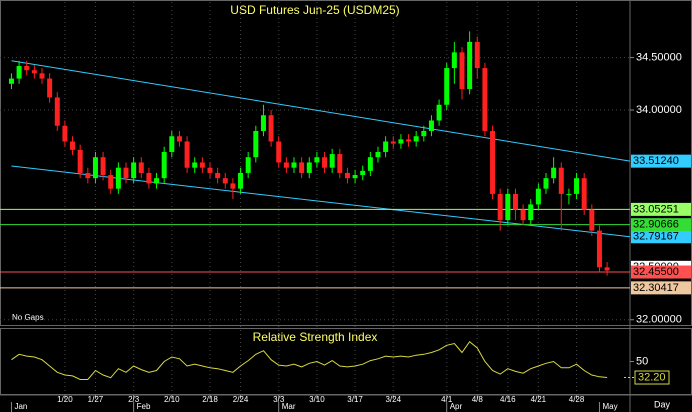 The height and width of the screenshot is (412, 692). I want to click on y-tick-label: 34.00000, so click(659, 110).